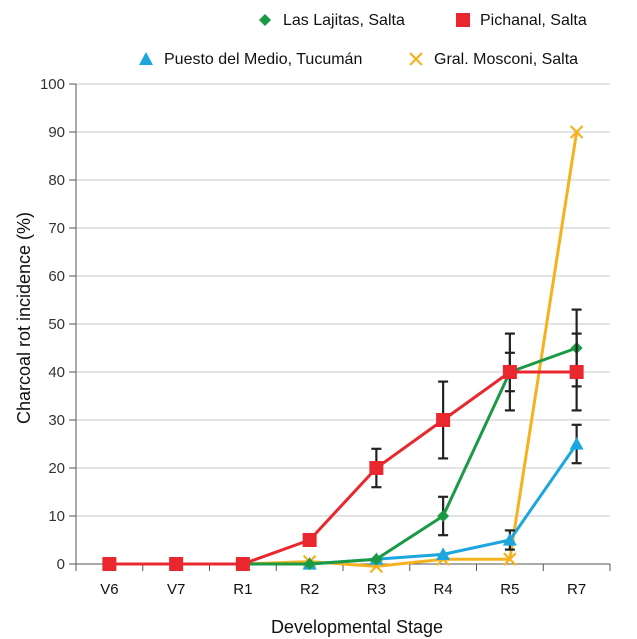 Image resolution: width=637 pixels, height=639 pixels. I want to click on x-tick-label: R2, so click(309, 589).